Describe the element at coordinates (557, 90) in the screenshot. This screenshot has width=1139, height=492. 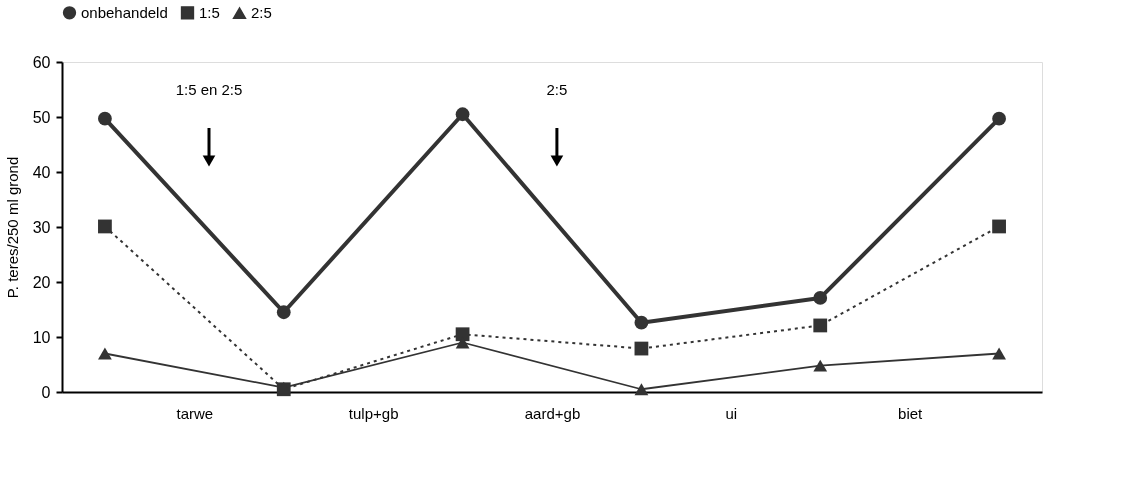
I see `annotation: 2:5` at that location.